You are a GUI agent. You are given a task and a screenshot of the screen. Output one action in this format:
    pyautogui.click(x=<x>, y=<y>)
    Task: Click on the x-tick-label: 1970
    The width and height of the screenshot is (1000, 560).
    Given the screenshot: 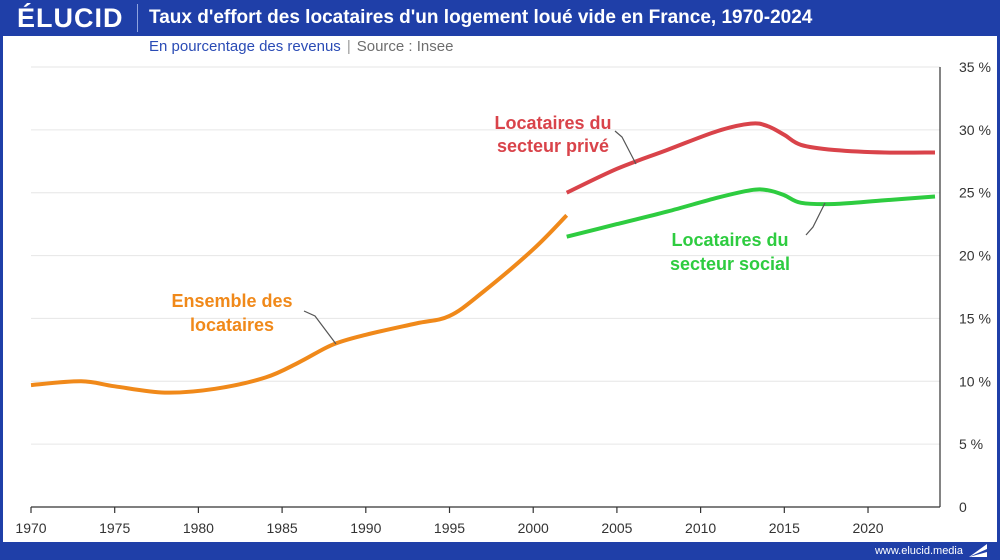 What is the action you would take?
    pyautogui.click(x=30, y=528)
    